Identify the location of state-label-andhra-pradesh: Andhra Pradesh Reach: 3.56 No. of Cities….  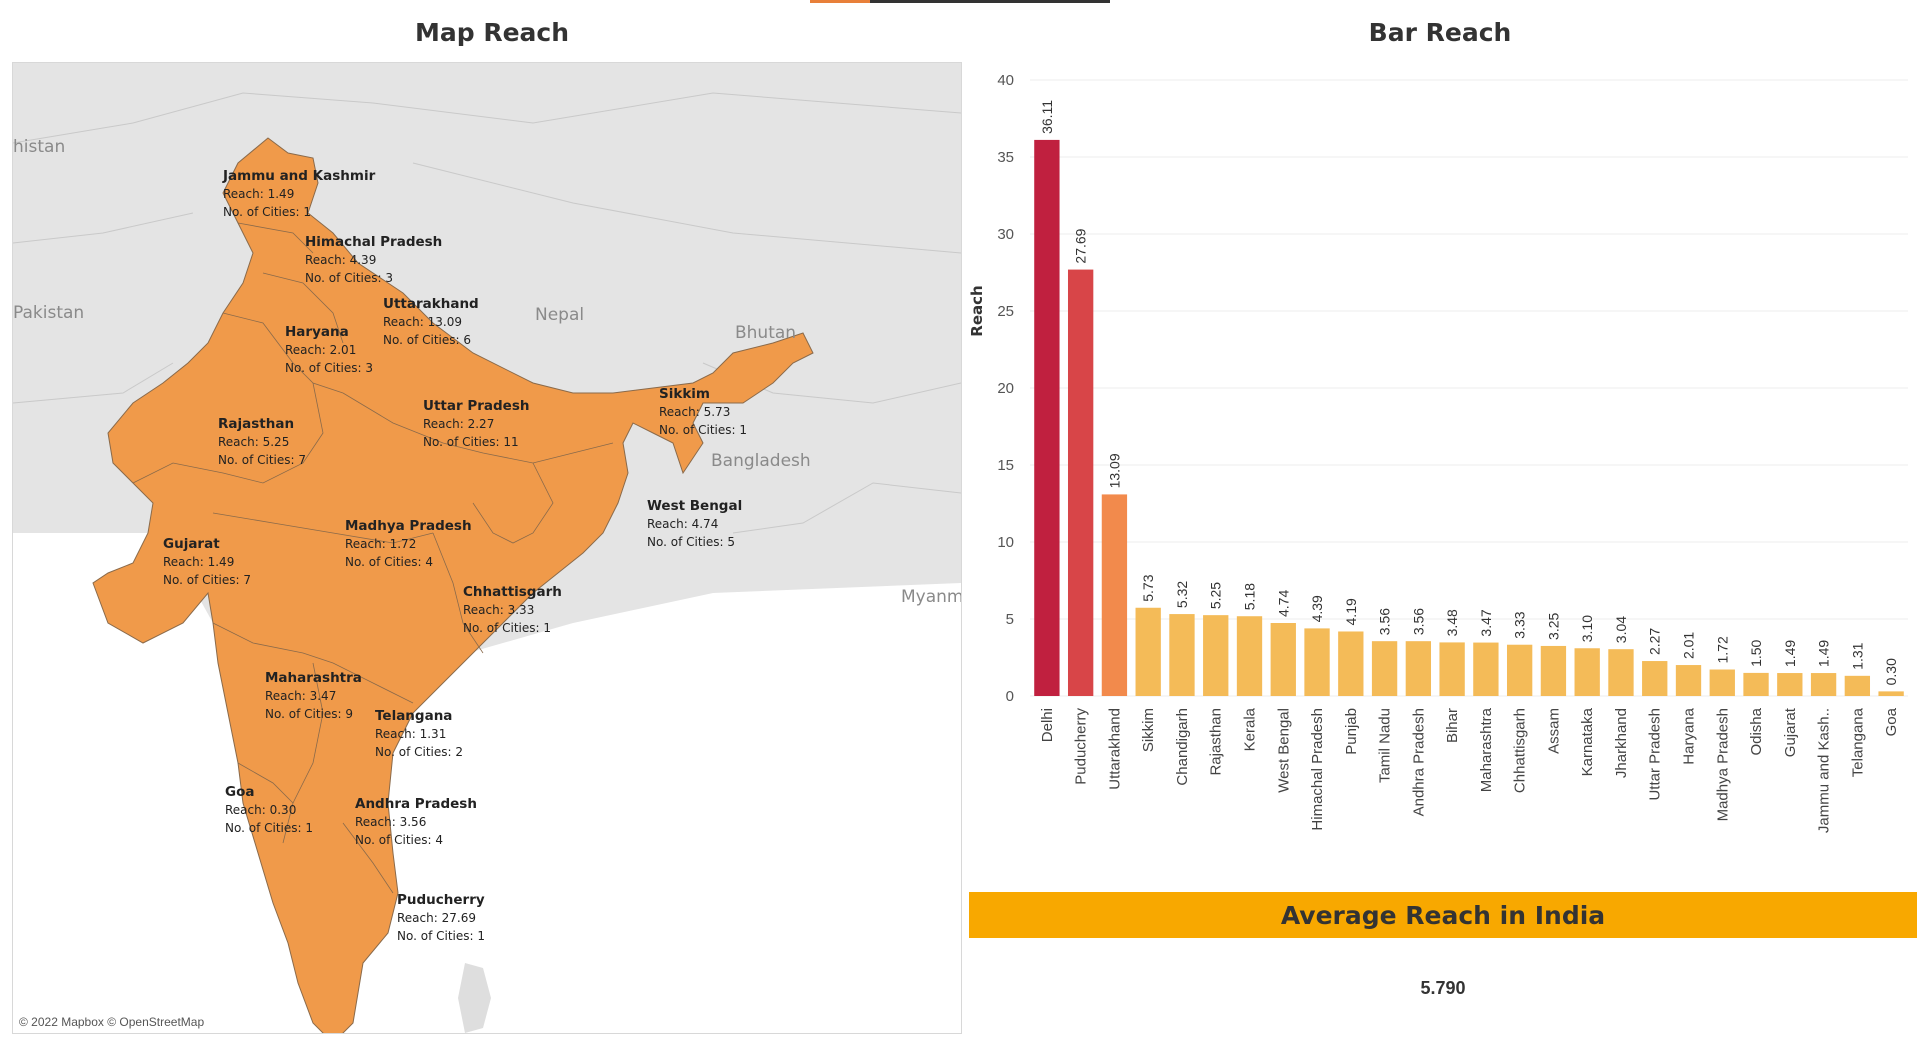
(416, 822).